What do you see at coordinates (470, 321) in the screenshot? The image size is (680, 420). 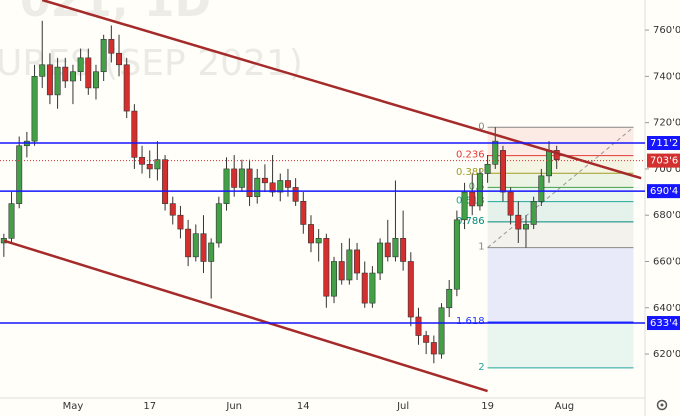 I see `fib-level-label: 1.618` at bounding box center [470, 321].